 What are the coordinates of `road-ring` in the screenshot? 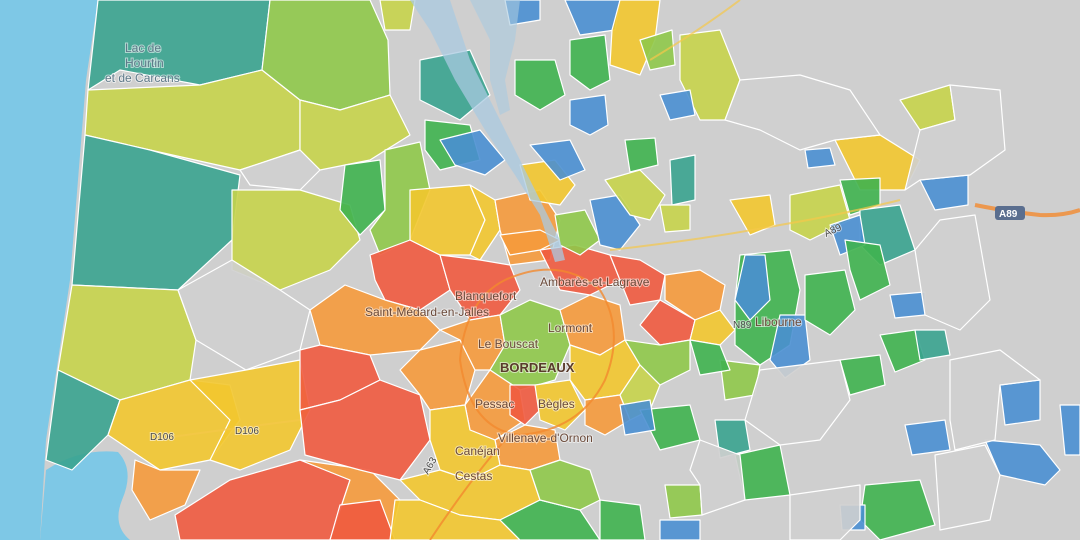 It's located at (537, 352).